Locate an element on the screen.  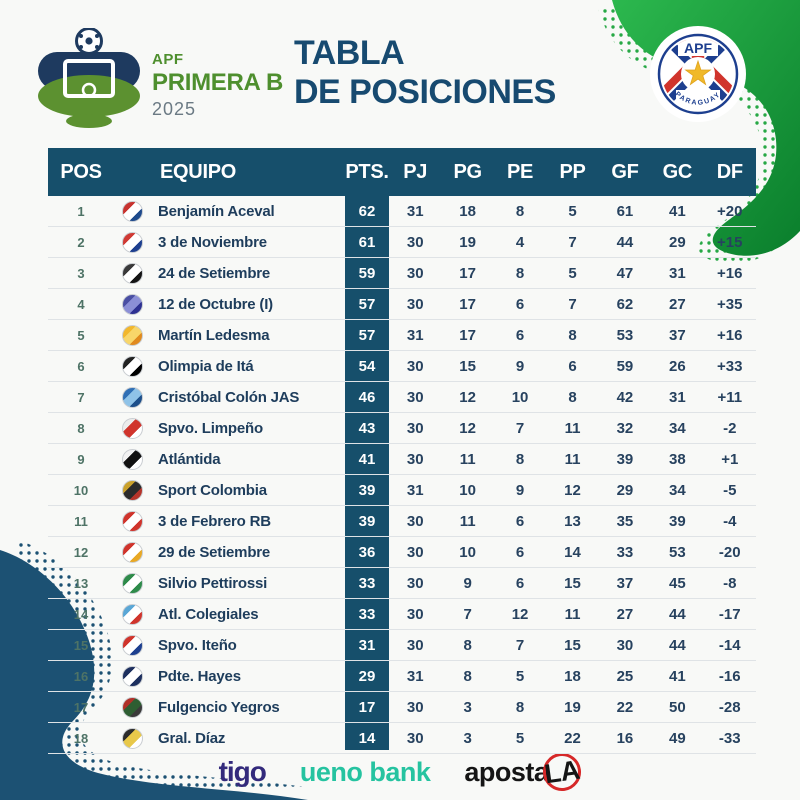
lost-value: 11 is located at coordinates (572, 459).